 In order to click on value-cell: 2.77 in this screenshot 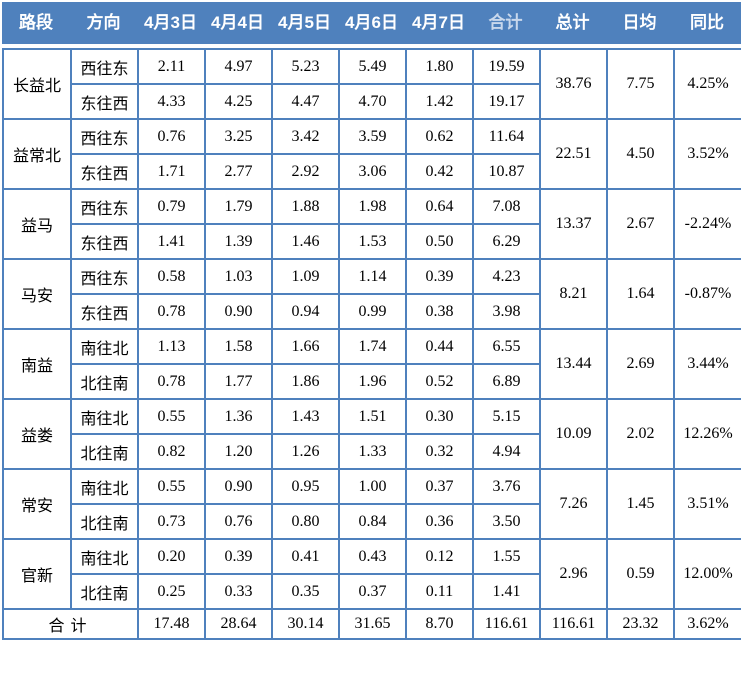, I will do `click(238, 171)`.